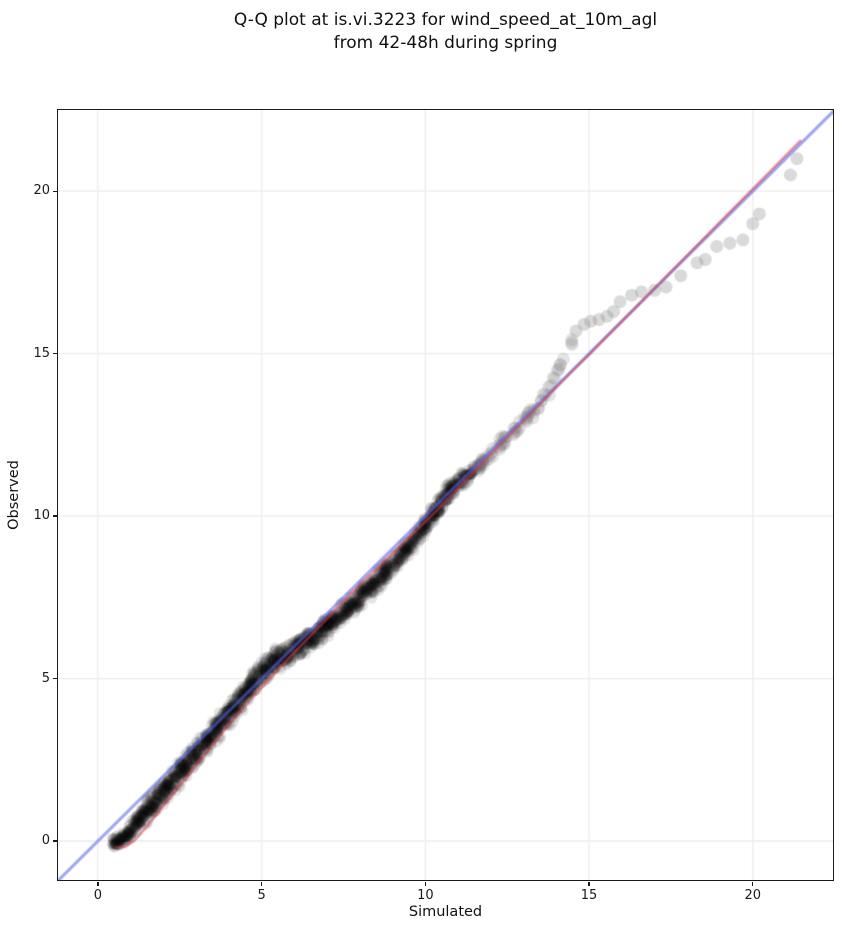 Image resolution: width=843 pixels, height=934 pixels. I want to click on chart-title-line2: from 42-48h during spring, so click(445, 42).